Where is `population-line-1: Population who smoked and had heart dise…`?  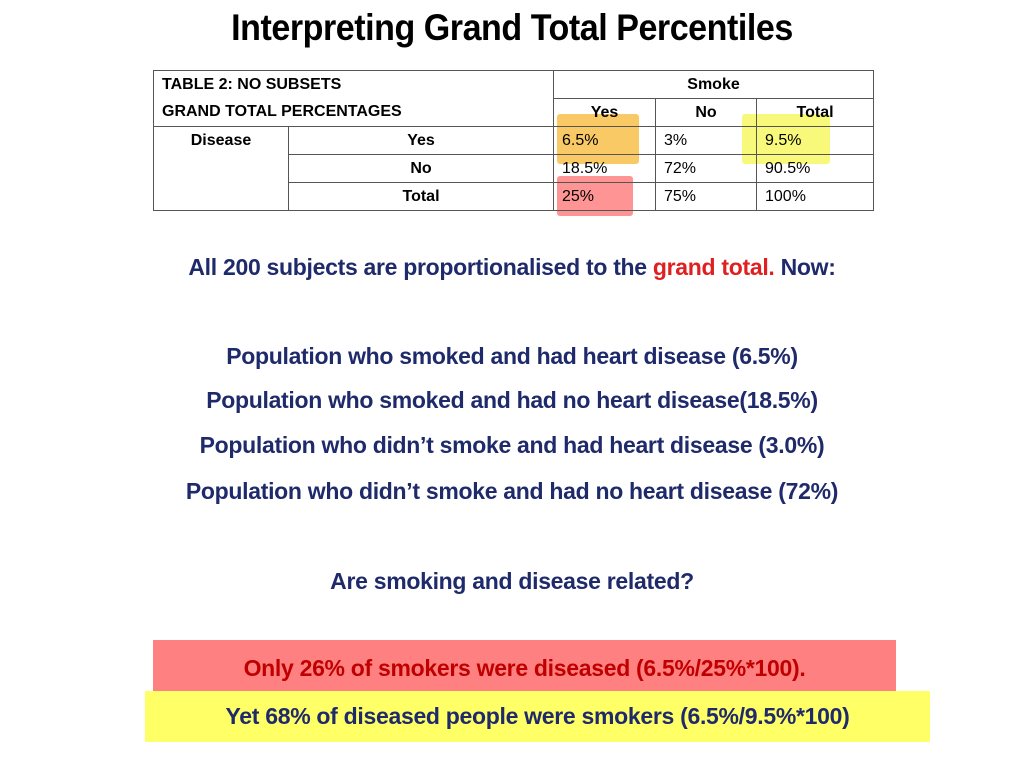 population-line-1: Population who smoked and had heart dise… is located at coordinates (512, 356).